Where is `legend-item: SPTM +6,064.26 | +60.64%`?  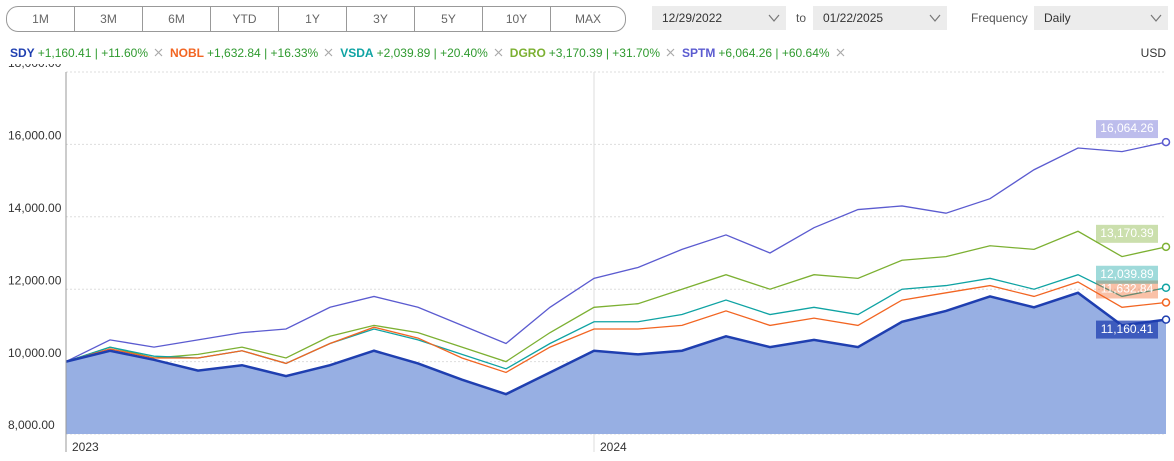 legend-item: SPTM +6,064.26 | +60.64% is located at coordinates (763, 53).